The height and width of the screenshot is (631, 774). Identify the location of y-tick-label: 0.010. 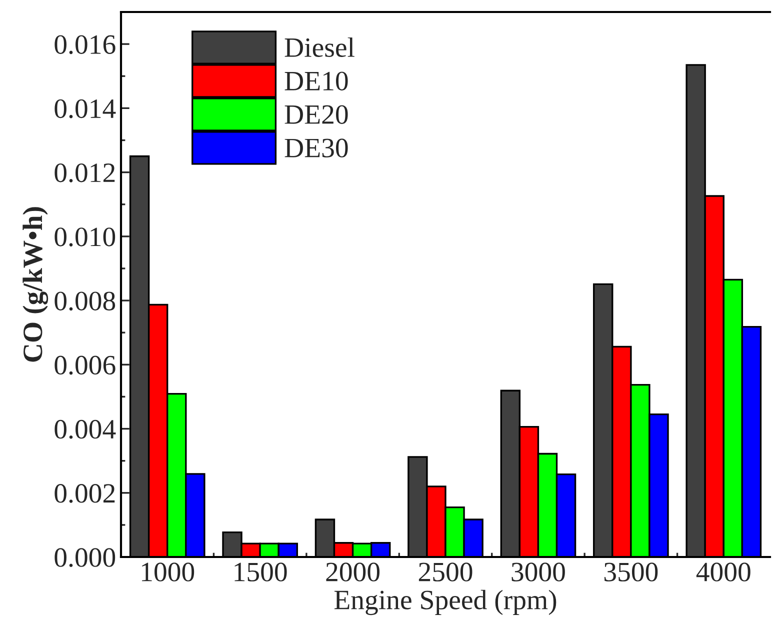
(85, 237).